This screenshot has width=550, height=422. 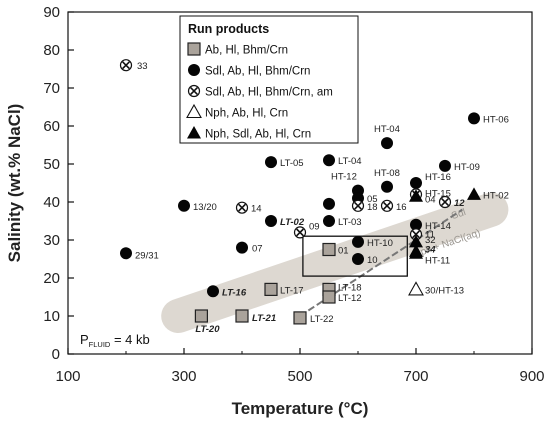 What do you see at coordinates (467, 167) in the screenshot?
I see `point-label: HT-09` at bounding box center [467, 167].